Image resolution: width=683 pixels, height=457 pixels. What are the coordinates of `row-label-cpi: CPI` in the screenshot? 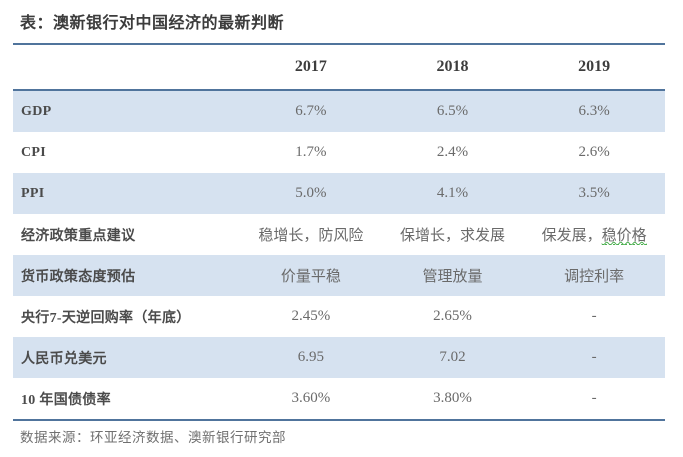 It's located at (34, 152).